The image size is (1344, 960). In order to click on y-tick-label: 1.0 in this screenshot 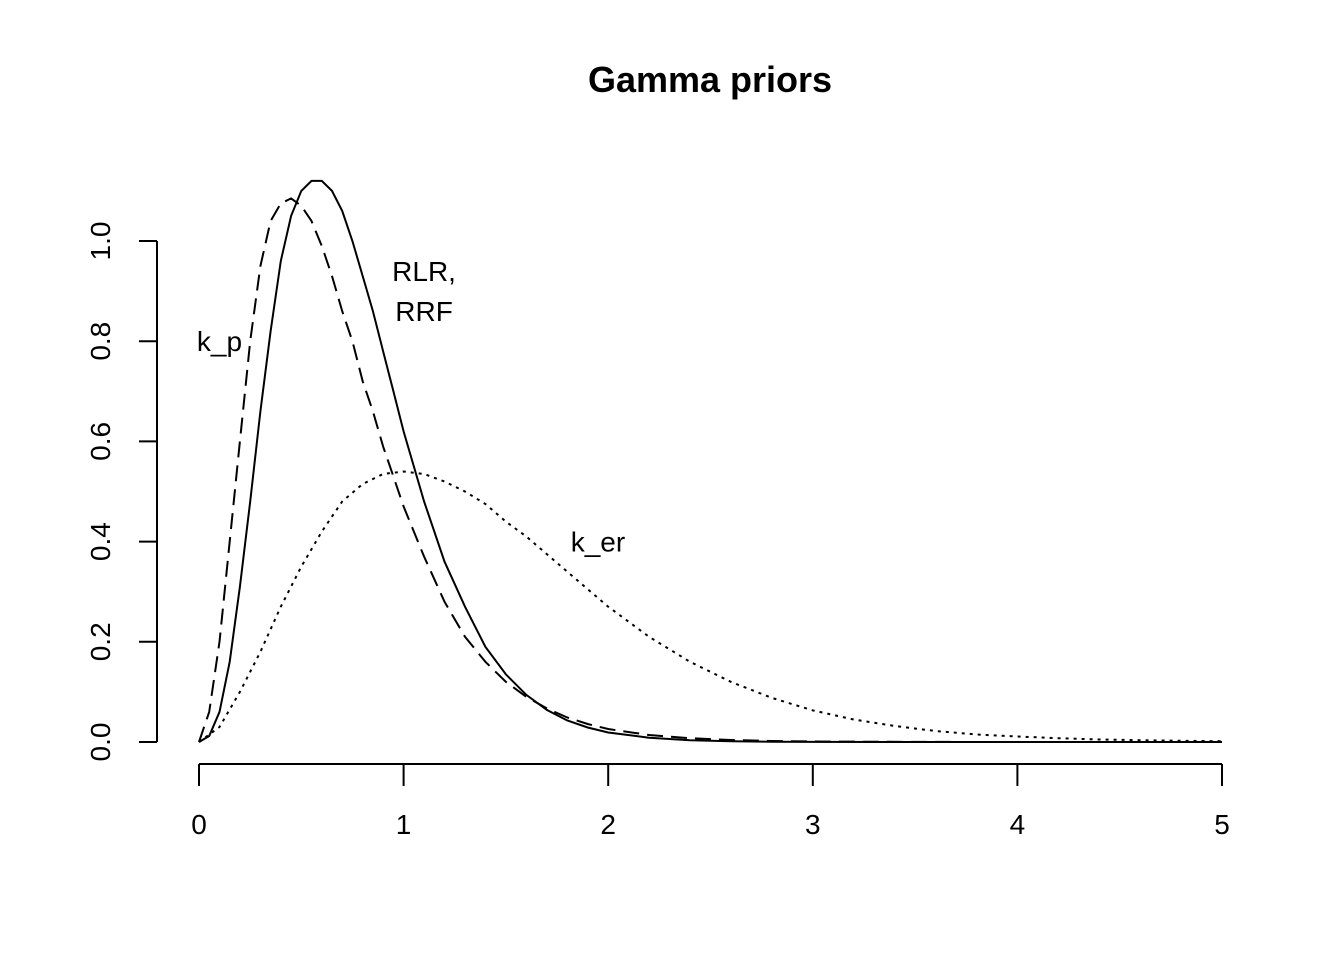, I will do `click(100, 241)`.